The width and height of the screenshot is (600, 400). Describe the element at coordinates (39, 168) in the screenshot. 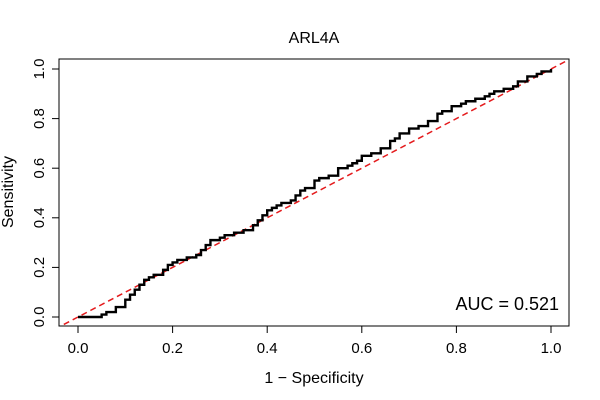

I see `y-tick-label: 0.6` at that location.